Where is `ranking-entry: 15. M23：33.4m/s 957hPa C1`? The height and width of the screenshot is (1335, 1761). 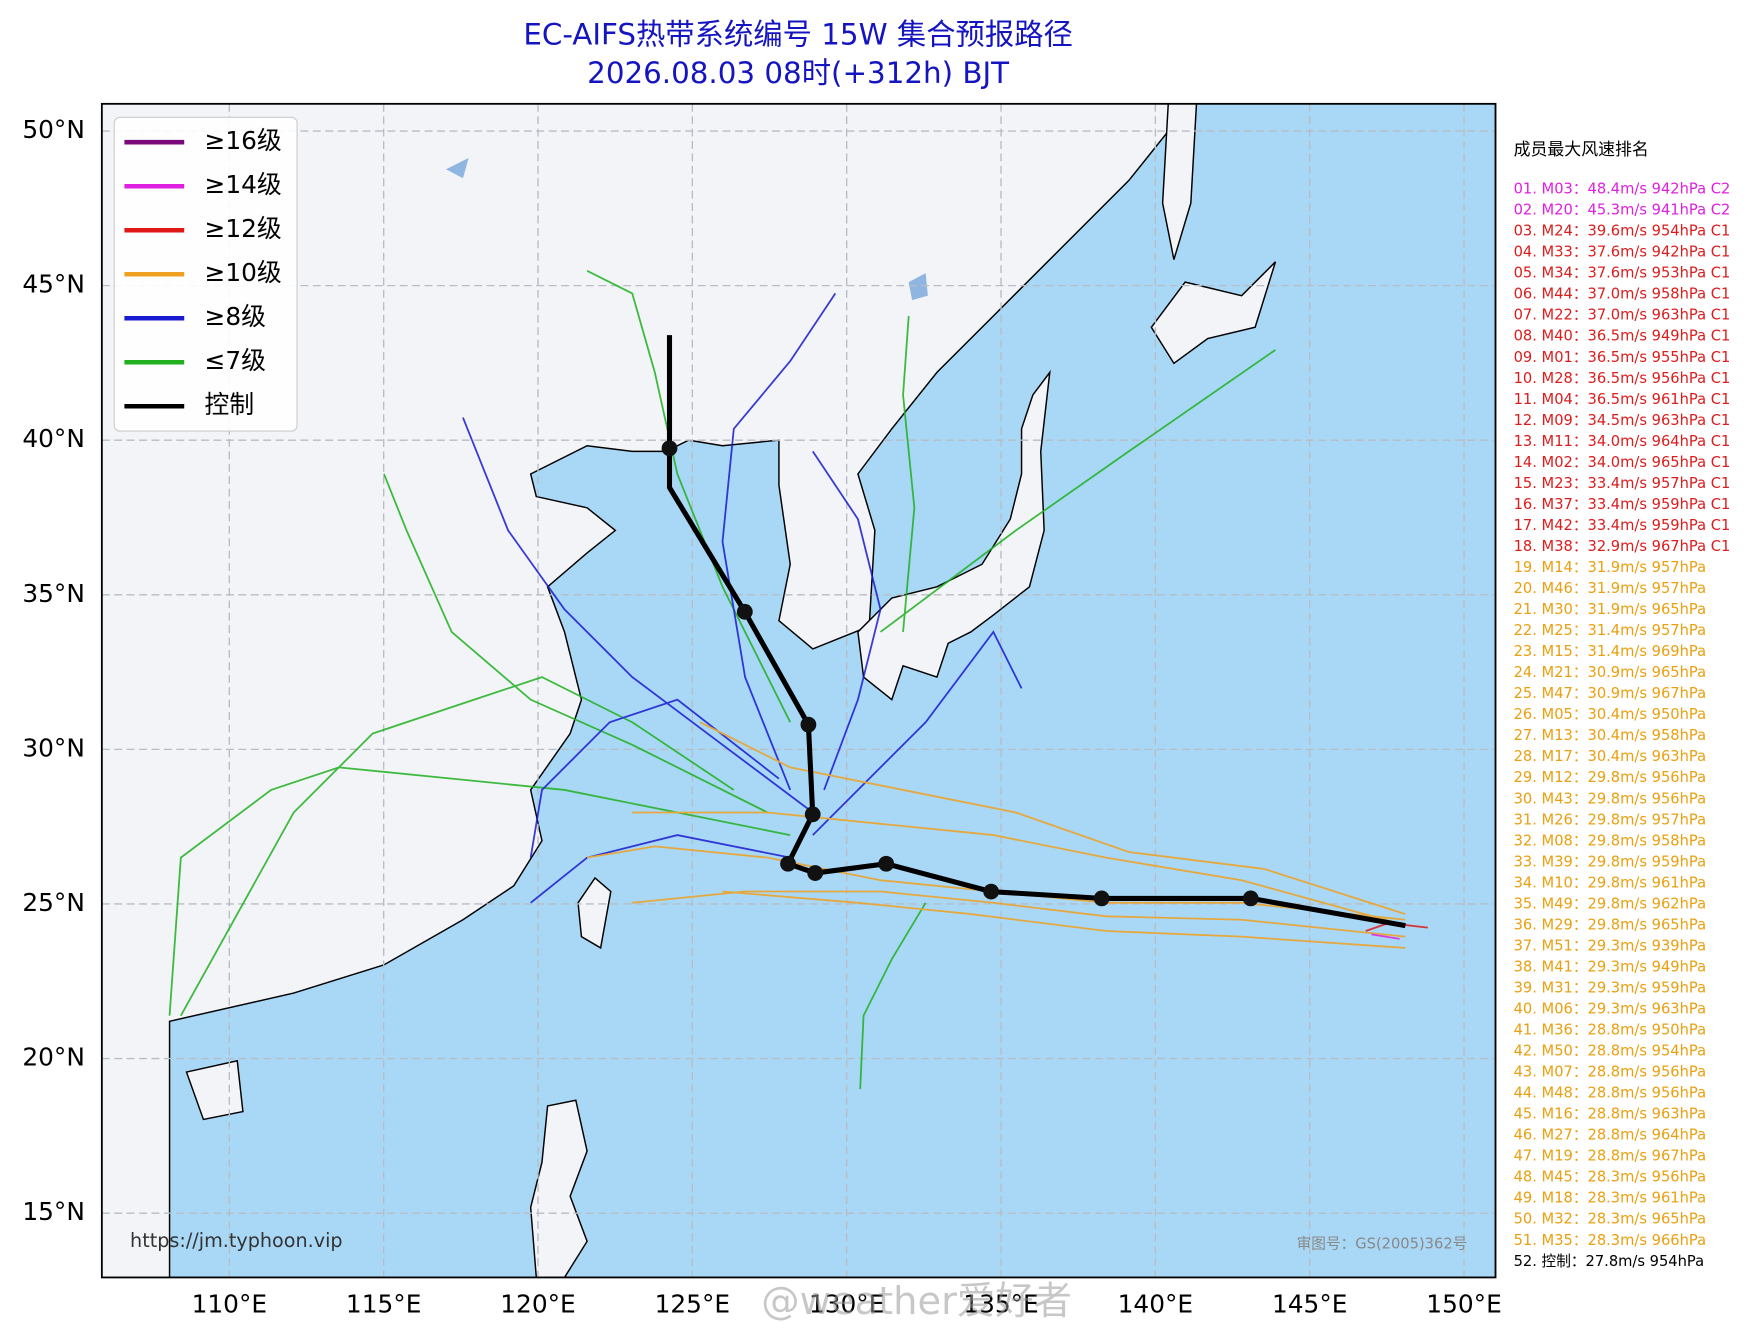
ranking-entry: 15. M23：33.4m/s 957hPa C1 is located at coordinates (1622, 483).